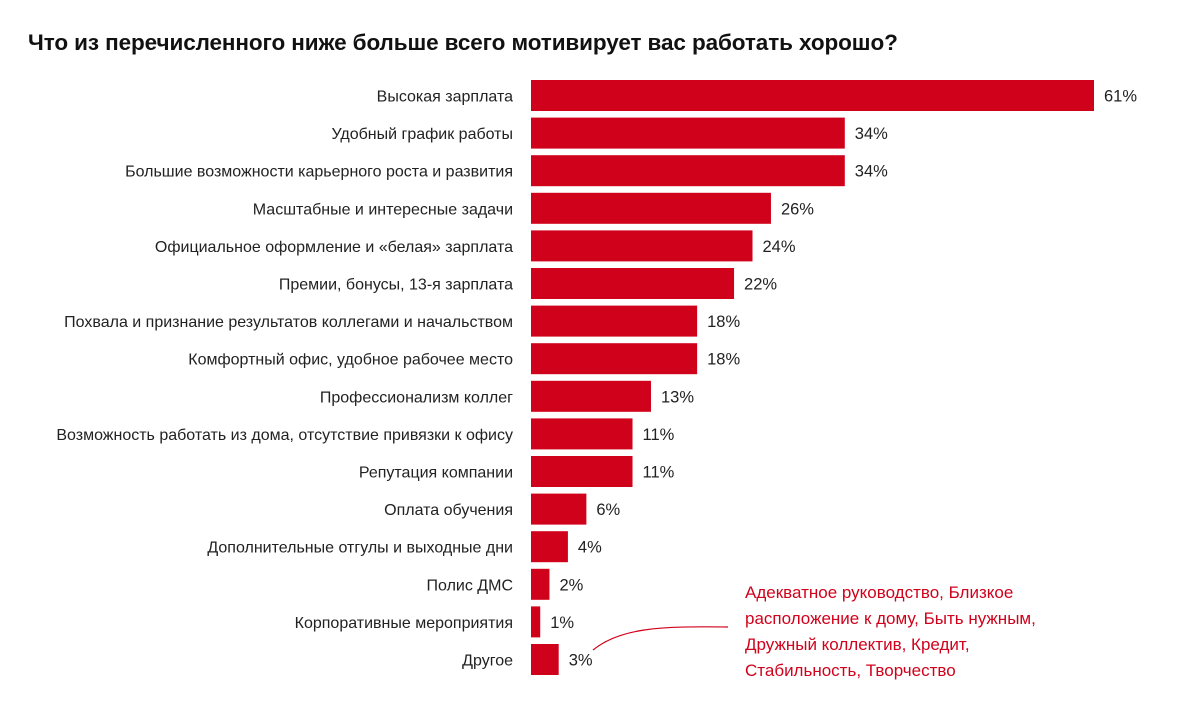 The image size is (1202, 702). I want to click on value-label: 13%, so click(677, 397).